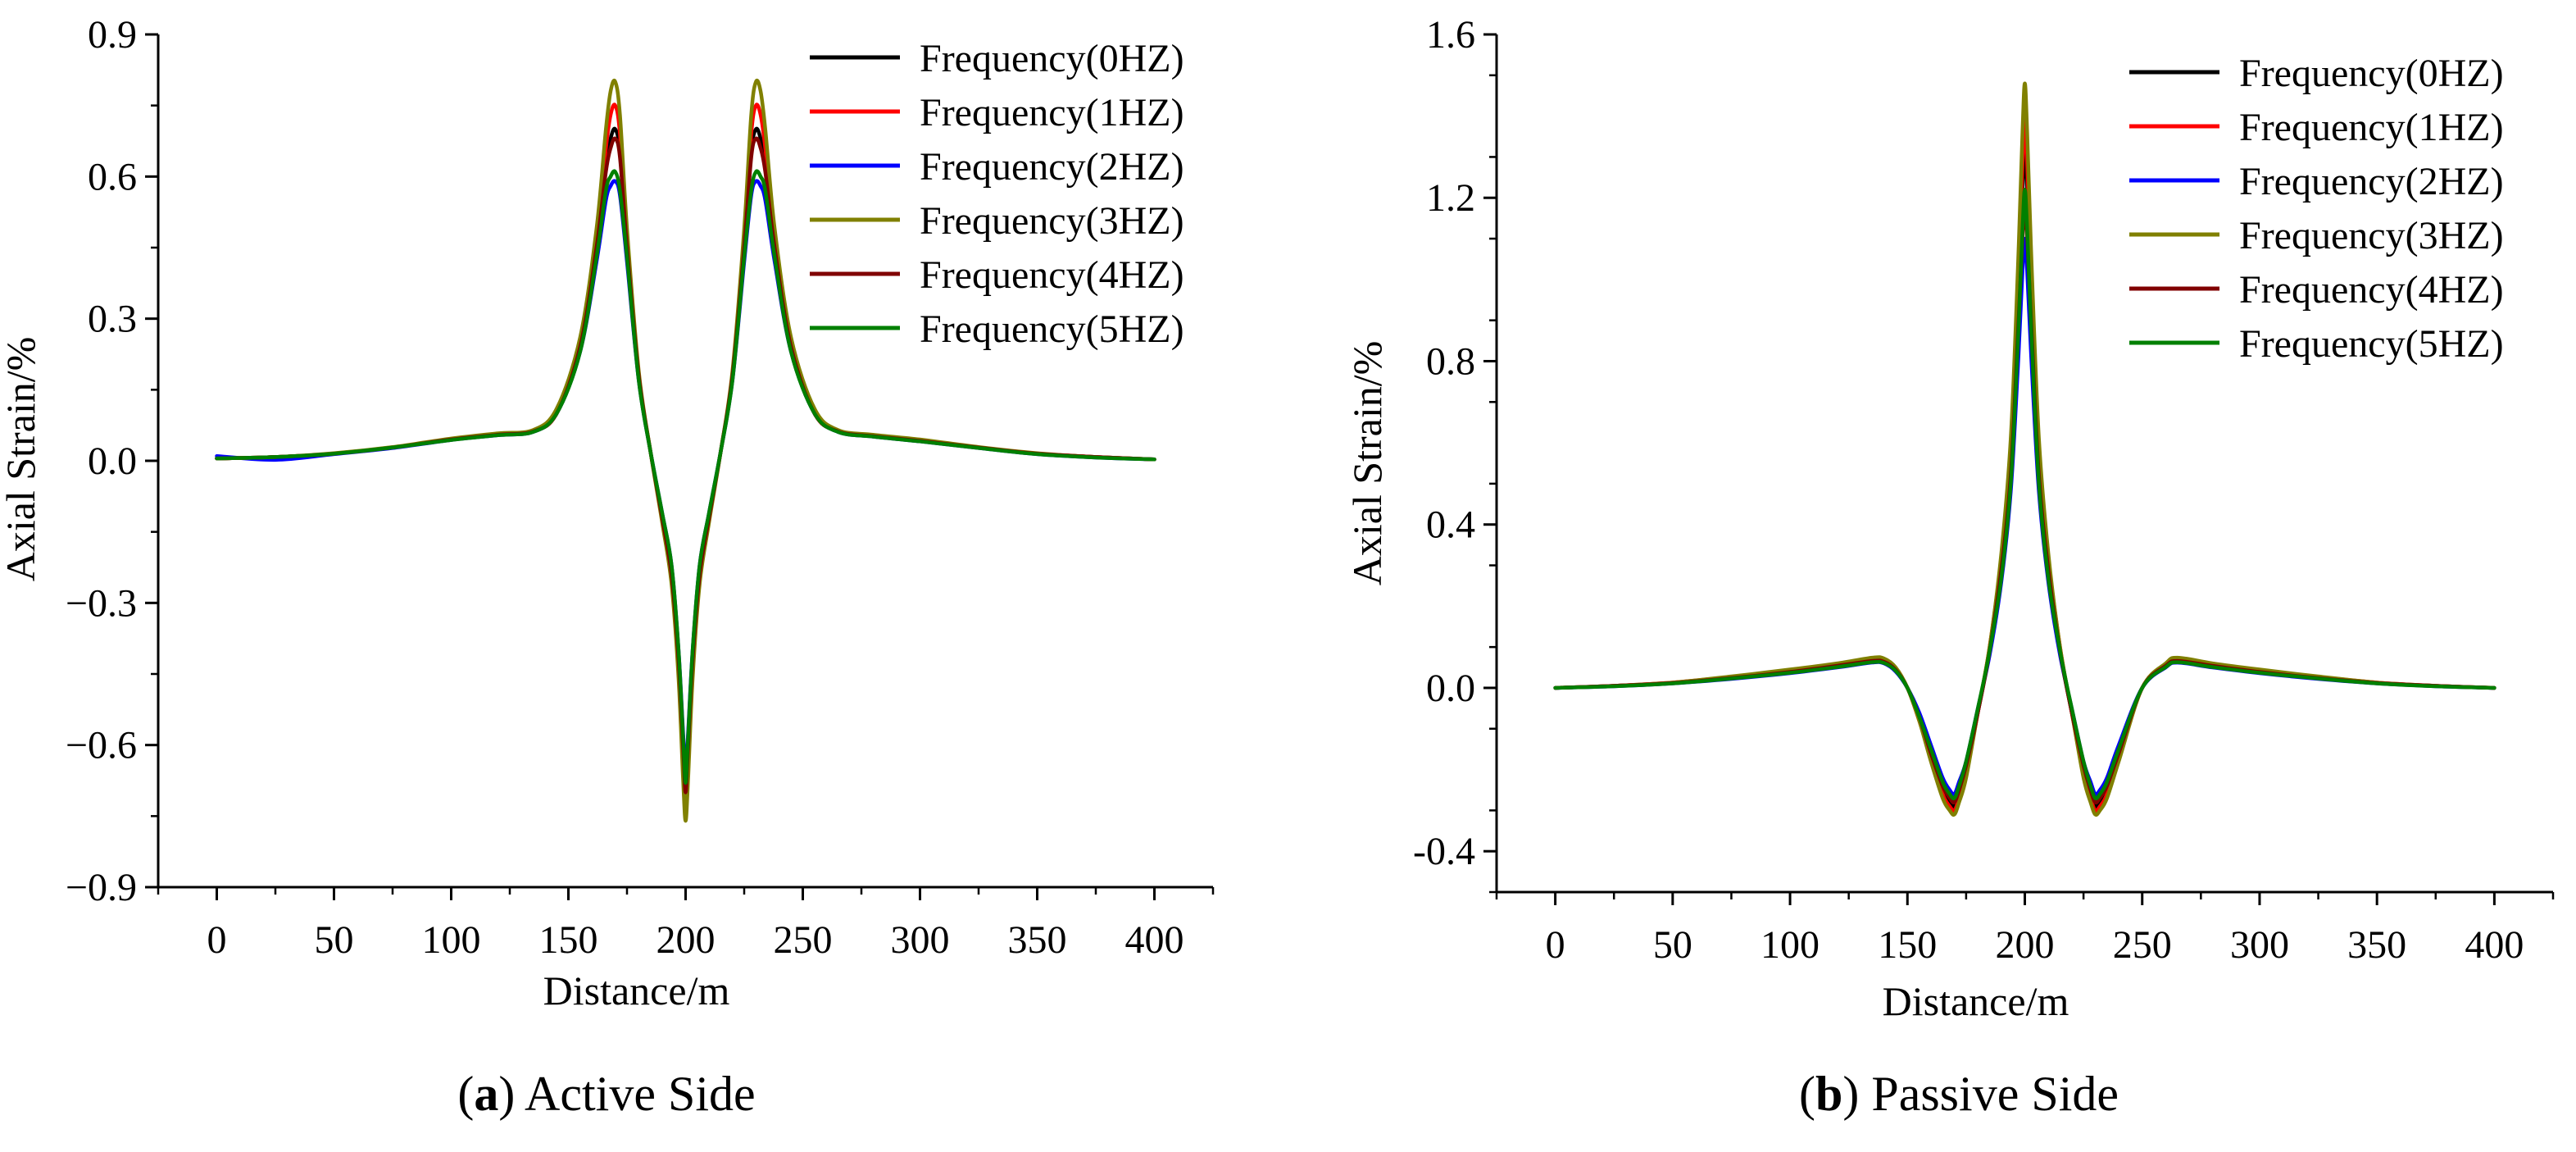  Describe the element at coordinates (1052, 329) in the screenshot. I see `legend-label-5hz-a: Frequency(5HZ)` at that location.